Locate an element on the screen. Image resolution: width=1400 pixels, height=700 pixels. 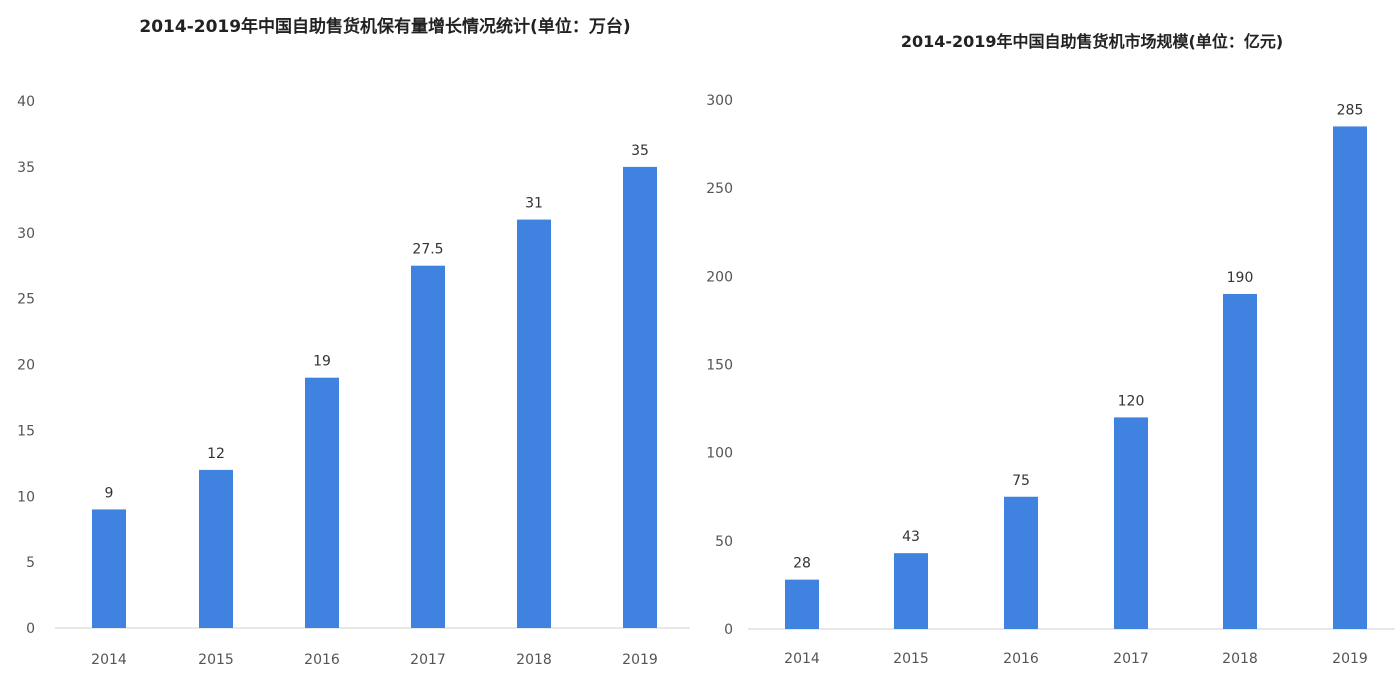
y-tick-label: 200 is located at coordinates (719, 277).